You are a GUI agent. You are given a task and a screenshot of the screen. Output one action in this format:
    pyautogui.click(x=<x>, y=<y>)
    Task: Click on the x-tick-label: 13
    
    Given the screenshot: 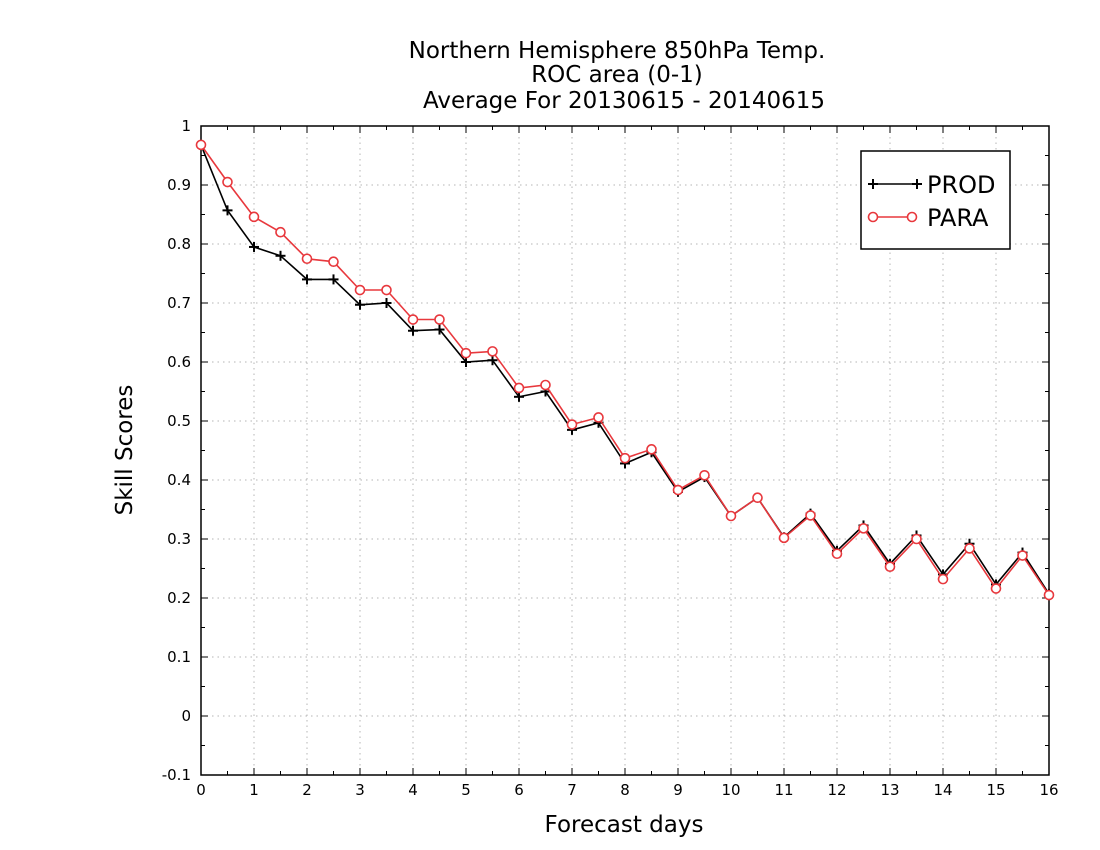 What is the action you would take?
    pyautogui.click(x=889, y=790)
    